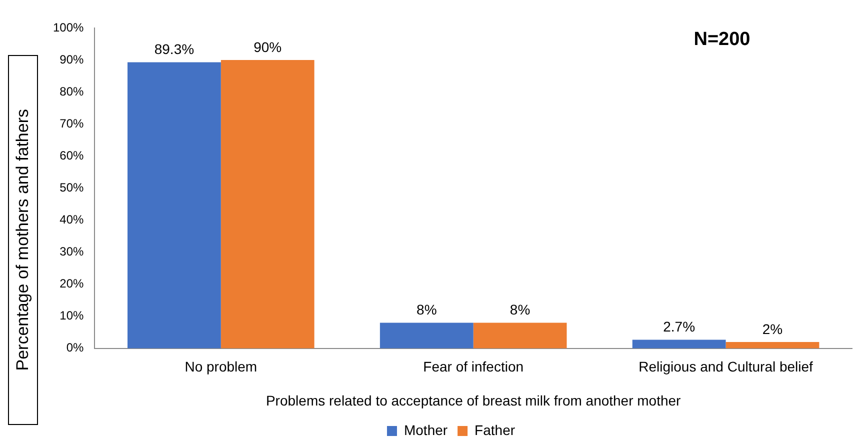 This screenshot has height=448, width=860. What do you see at coordinates (72, 251) in the screenshot?
I see `y-tick-label: 30%` at bounding box center [72, 251].